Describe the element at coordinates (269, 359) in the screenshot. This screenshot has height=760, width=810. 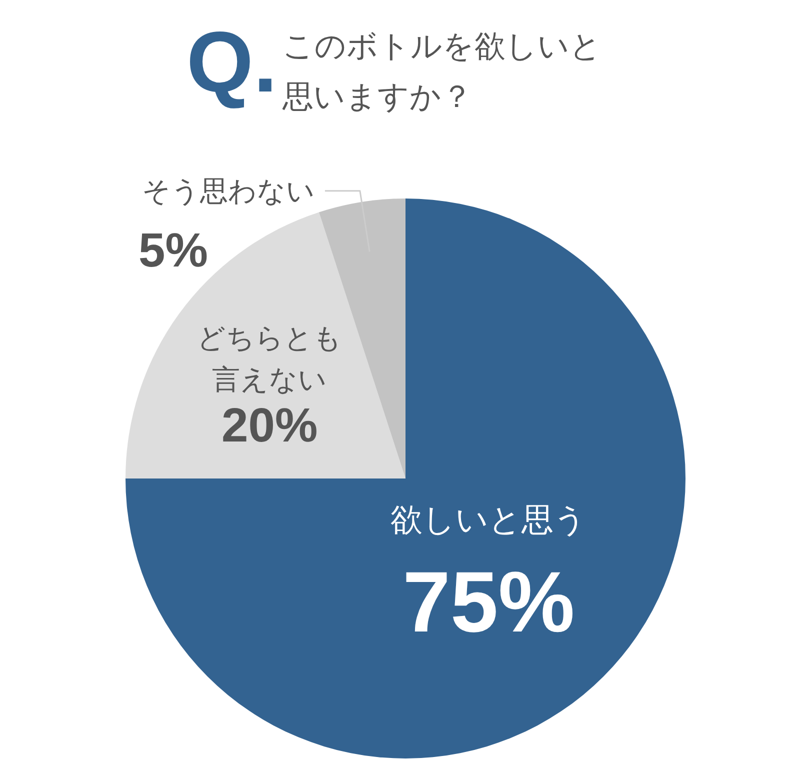
I see `slice-label: どちらとも言えない` at that location.